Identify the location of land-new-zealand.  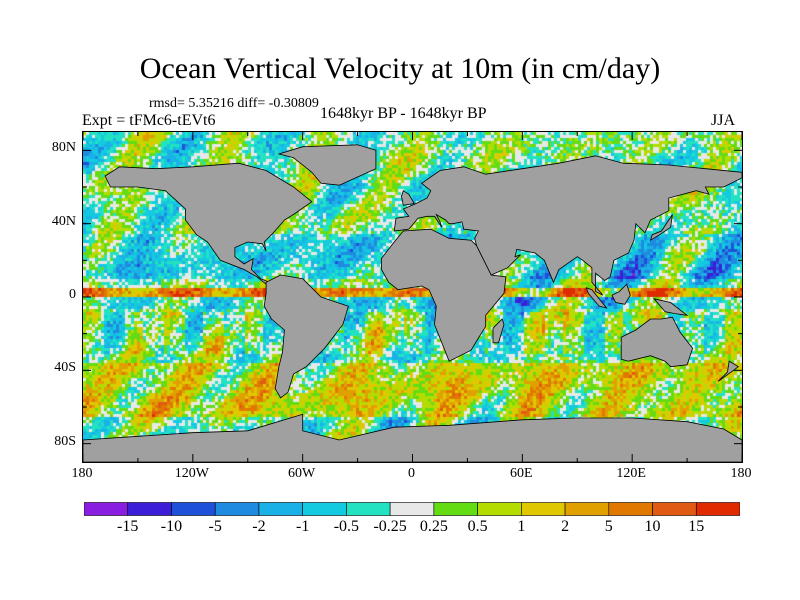
(728, 371).